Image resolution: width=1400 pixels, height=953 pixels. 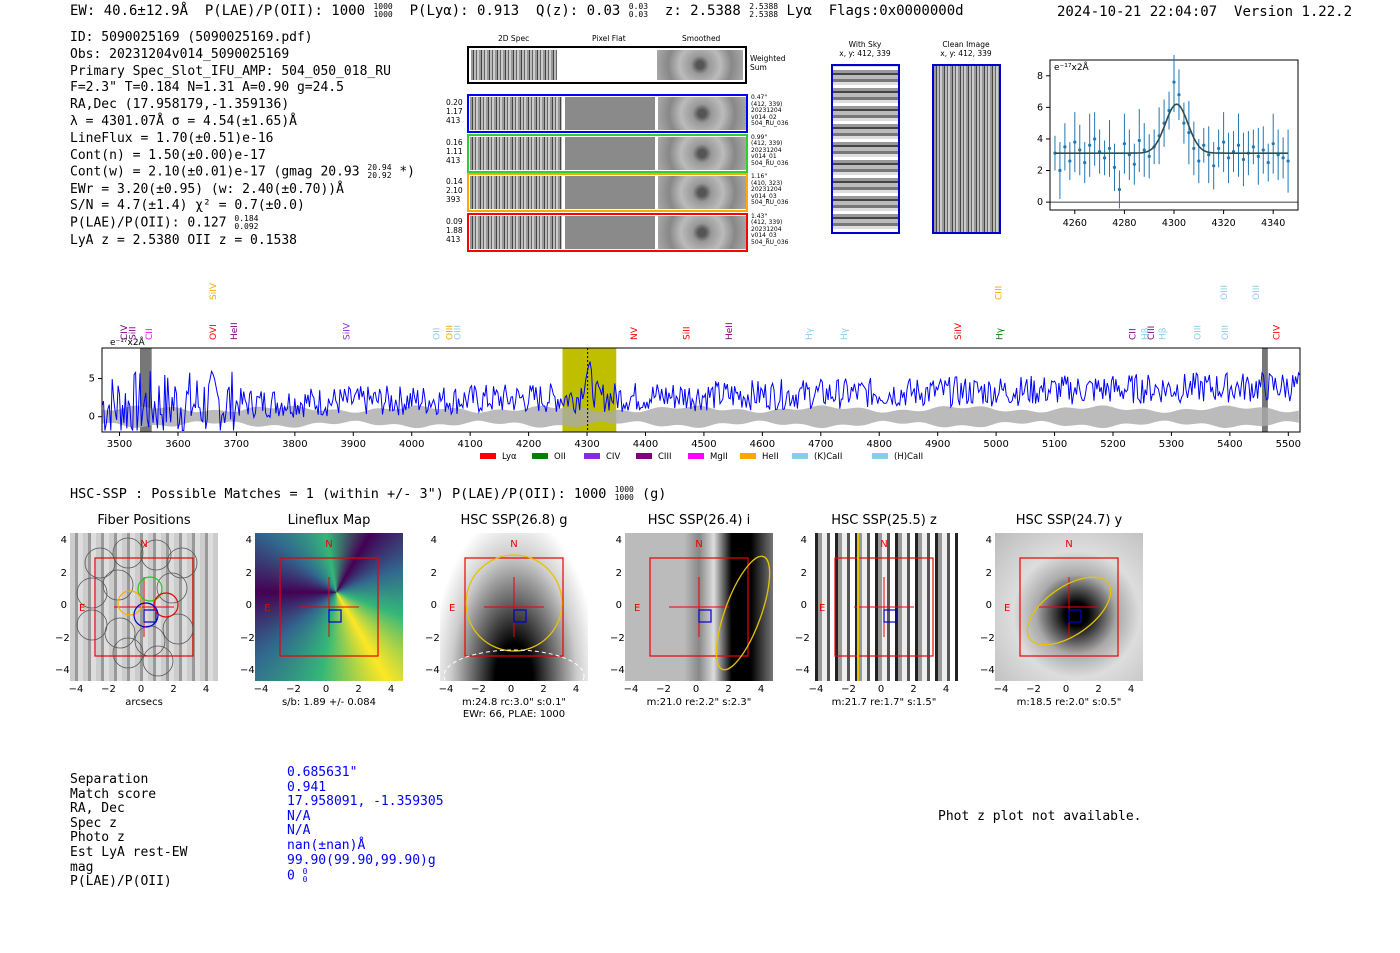 What do you see at coordinates (770, 229) in the screenshot?
I see `strip-right-values: 1.43" (412, 339) 20231204 v014_03 504_RU_036` at bounding box center [770, 229].